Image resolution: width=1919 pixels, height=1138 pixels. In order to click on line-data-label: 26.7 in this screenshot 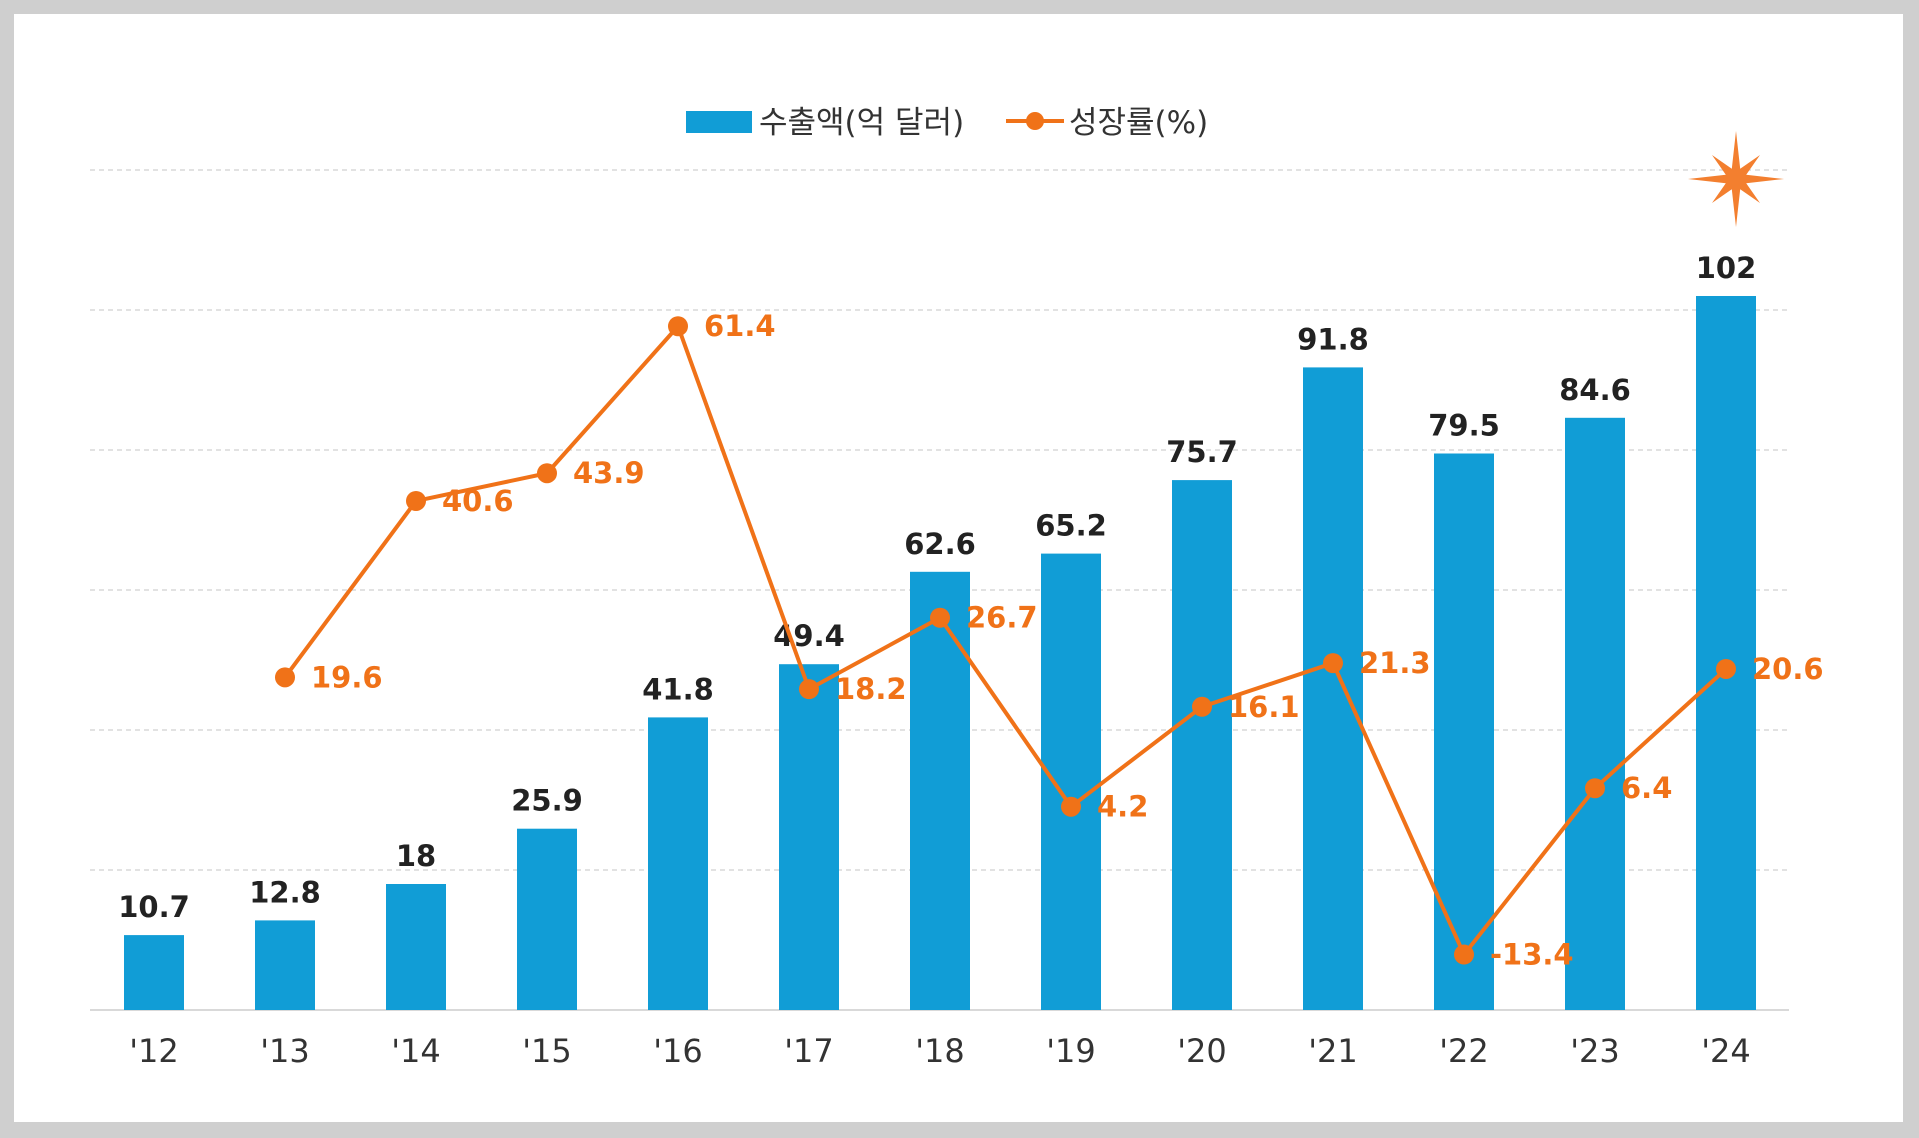, I will do `click(1002, 618)`.